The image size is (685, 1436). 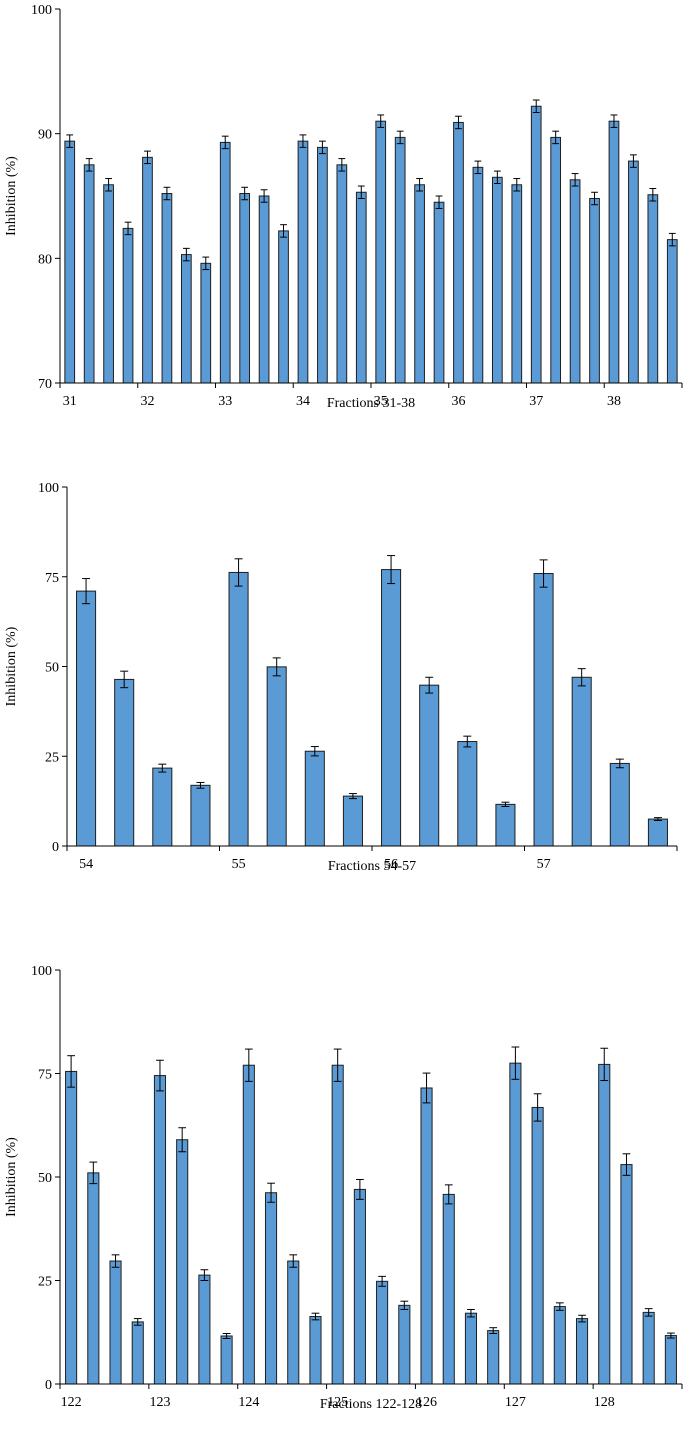 What do you see at coordinates (248, 1402) in the screenshot?
I see `x-tick-label: 124` at bounding box center [248, 1402].